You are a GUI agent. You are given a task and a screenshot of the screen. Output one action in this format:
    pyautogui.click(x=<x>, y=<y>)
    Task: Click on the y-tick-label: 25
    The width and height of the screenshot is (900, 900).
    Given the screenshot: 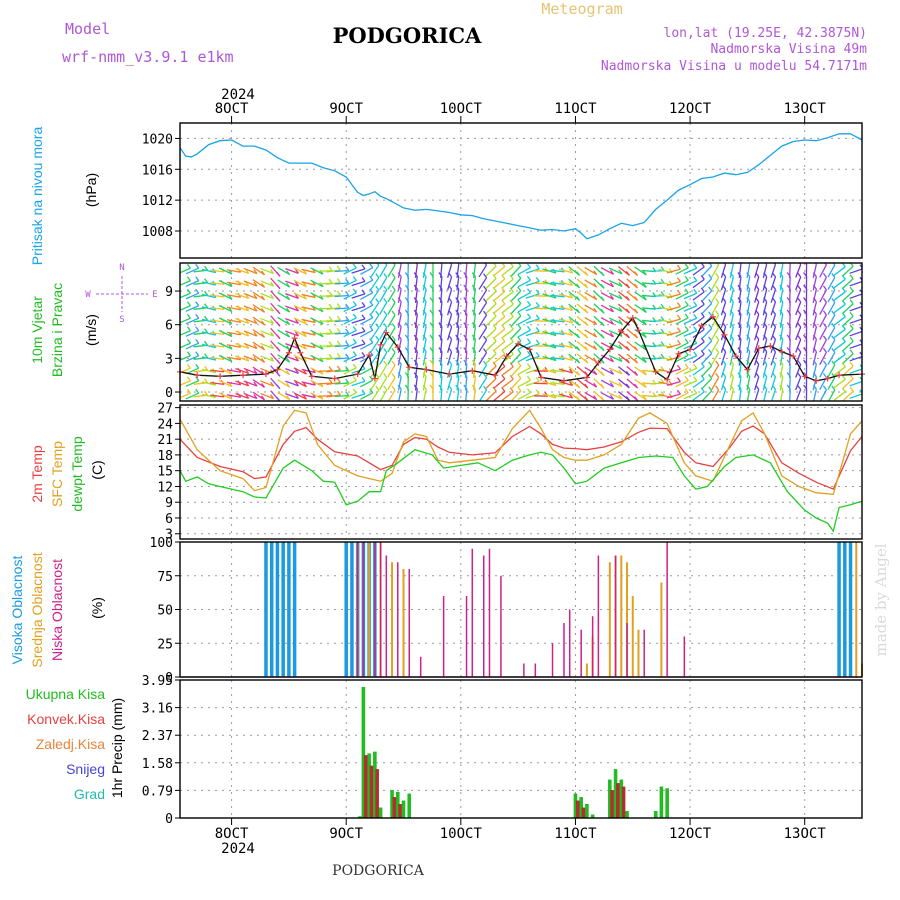 What is the action you would take?
    pyautogui.click(x=165, y=644)
    